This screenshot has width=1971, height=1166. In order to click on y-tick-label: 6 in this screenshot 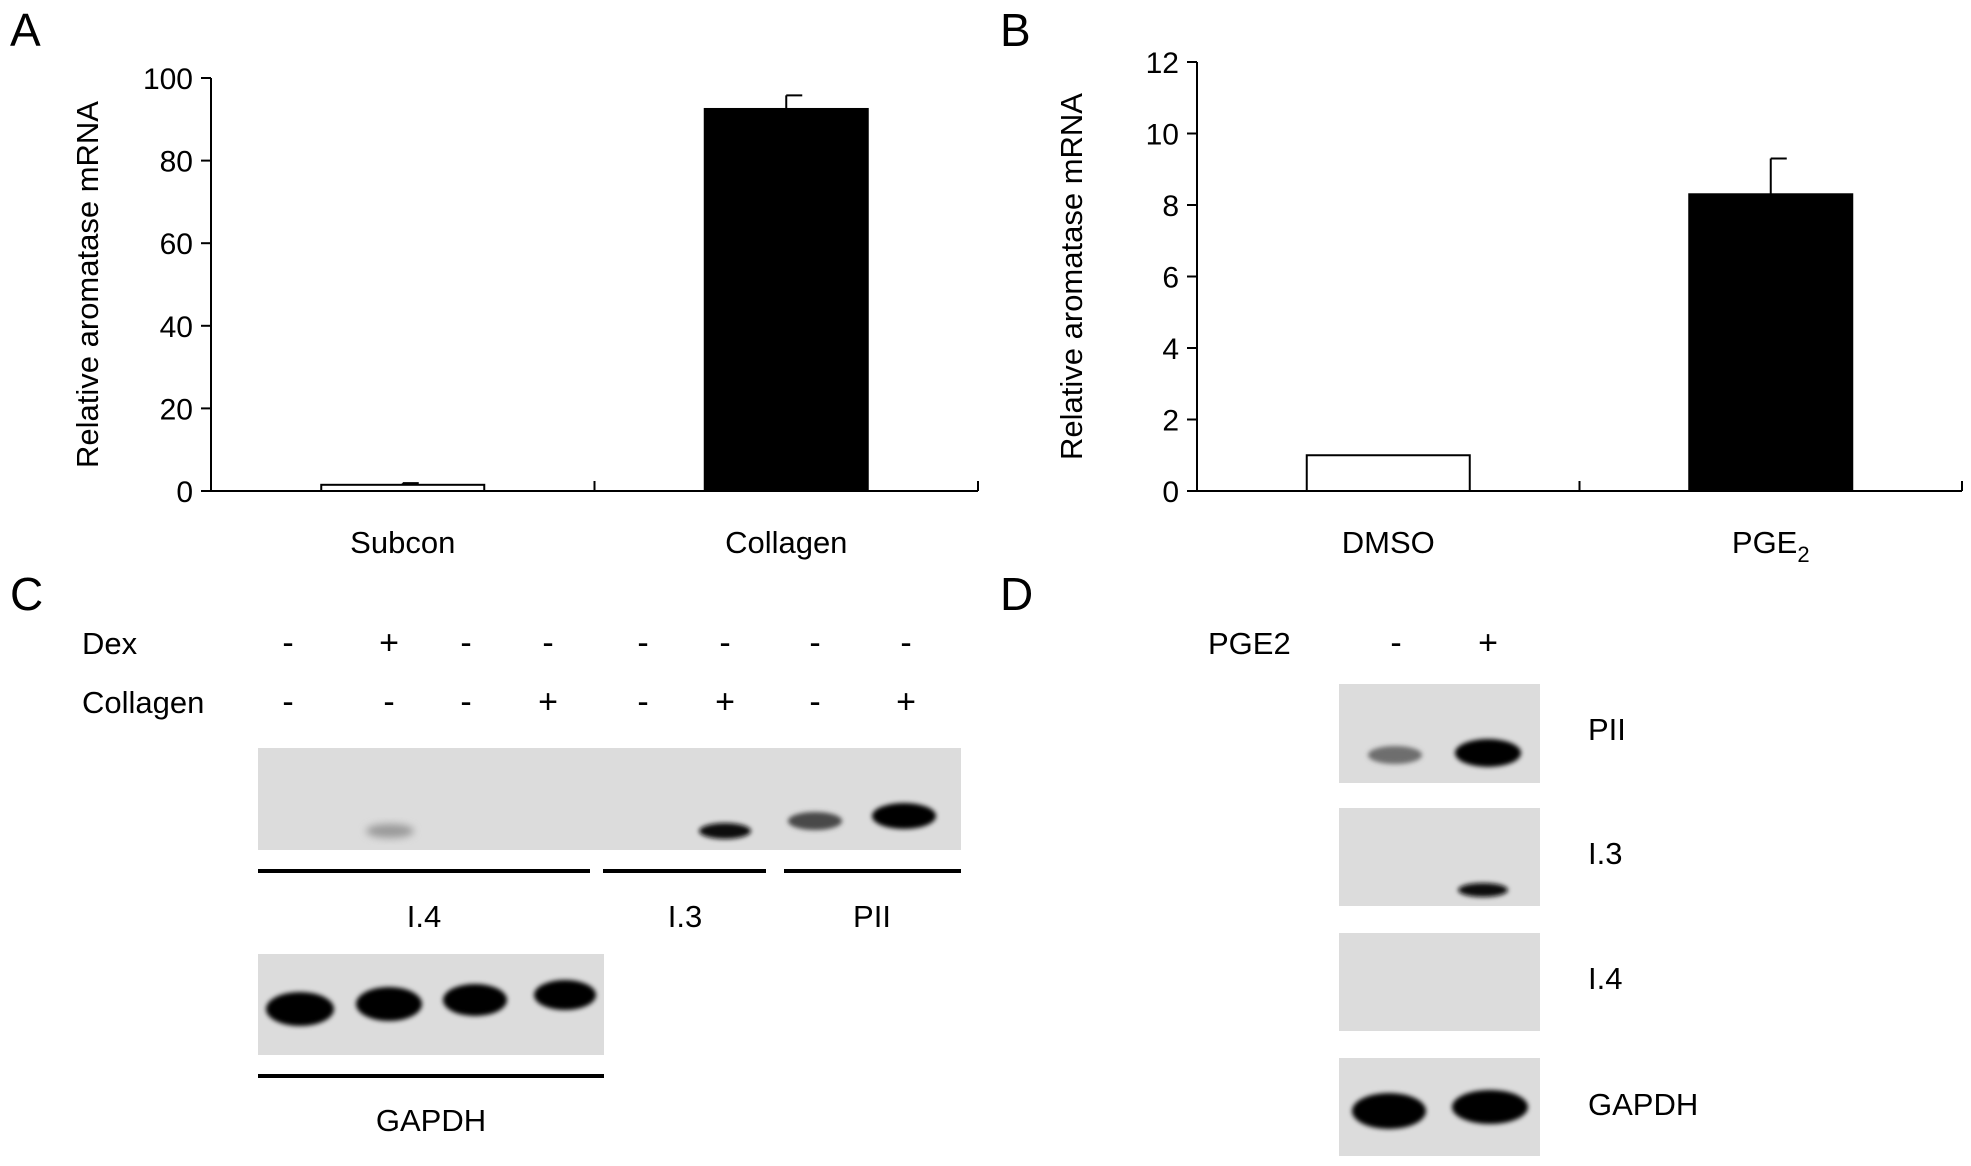, I will do `click(1170, 278)`.